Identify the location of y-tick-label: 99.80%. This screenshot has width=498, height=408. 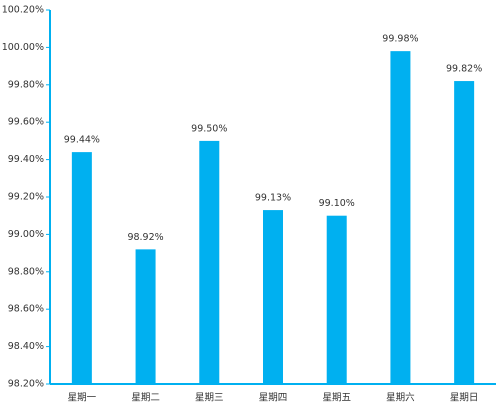
(26, 84).